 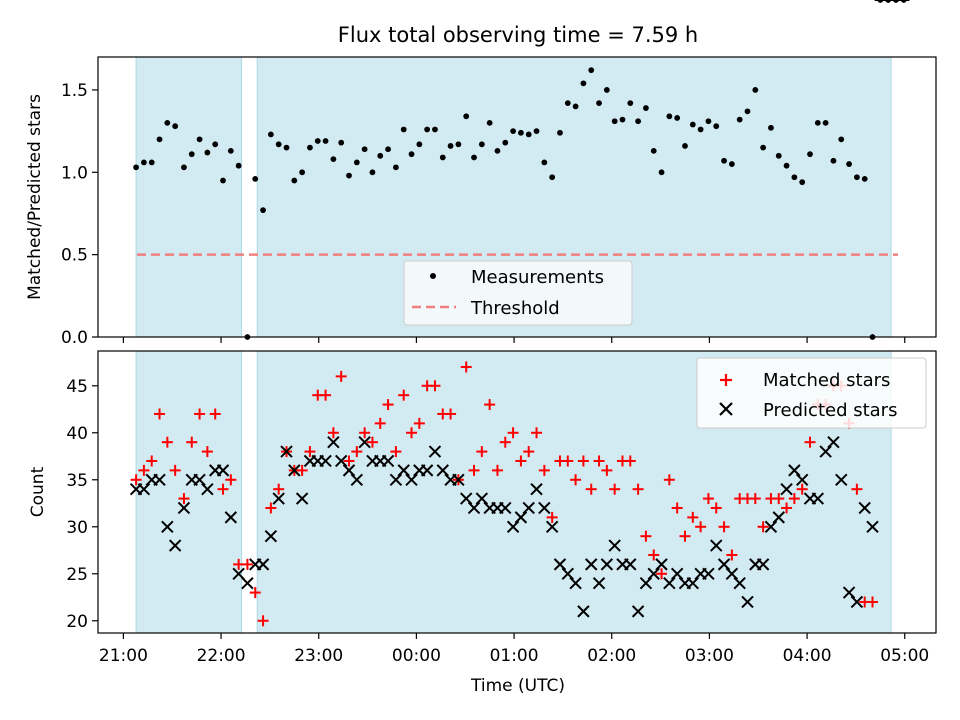 I want to click on y-tick-label: 30, so click(x=77, y=528).